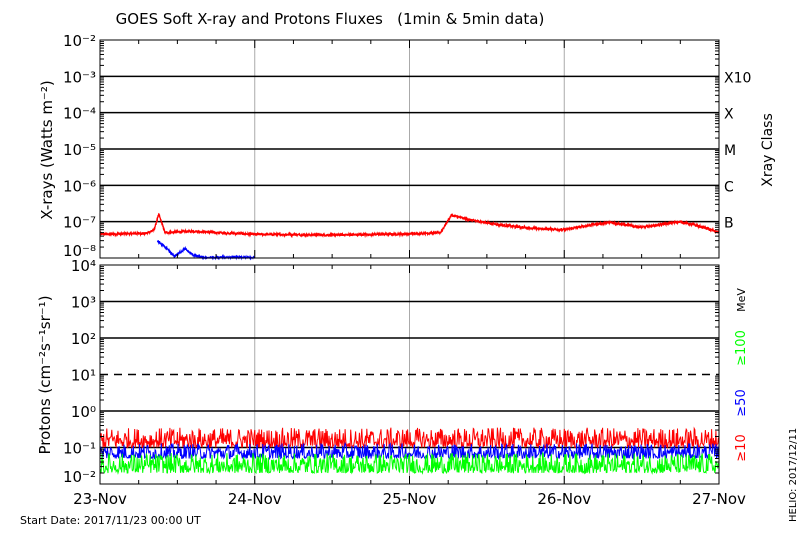 The width and height of the screenshot is (800, 534). What do you see at coordinates (741, 447) in the screenshot?
I see `legend-10mev: ≥10` at bounding box center [741, 447].